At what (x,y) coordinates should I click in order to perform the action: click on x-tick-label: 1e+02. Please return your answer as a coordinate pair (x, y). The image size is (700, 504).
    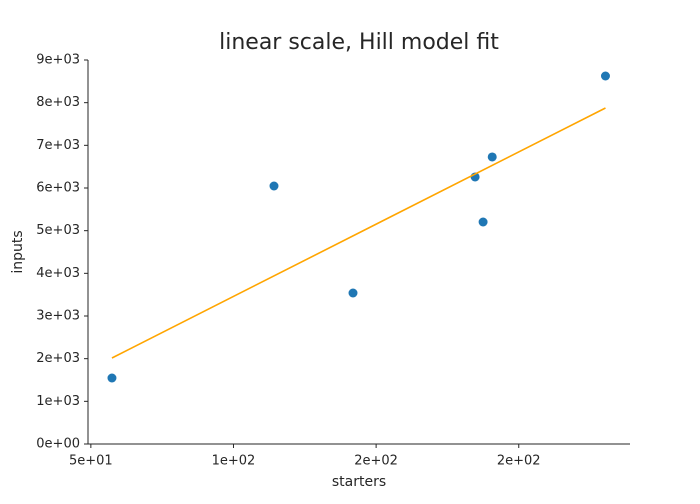
    Looking at the image, I should click on (234, 461).